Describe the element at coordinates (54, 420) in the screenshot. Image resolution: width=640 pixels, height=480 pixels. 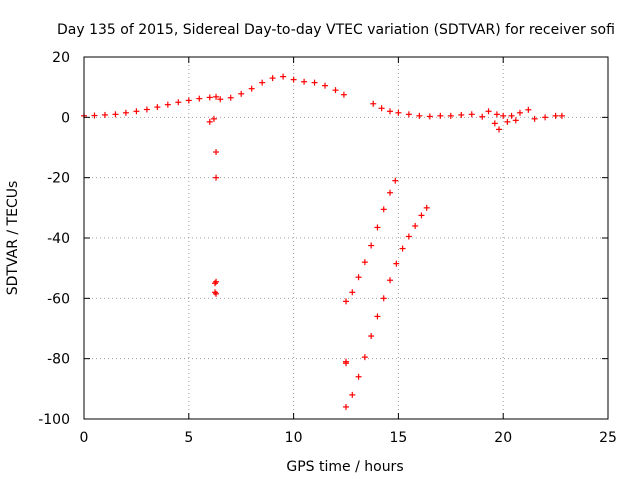
I see `y-tick-label: -100` at that location.